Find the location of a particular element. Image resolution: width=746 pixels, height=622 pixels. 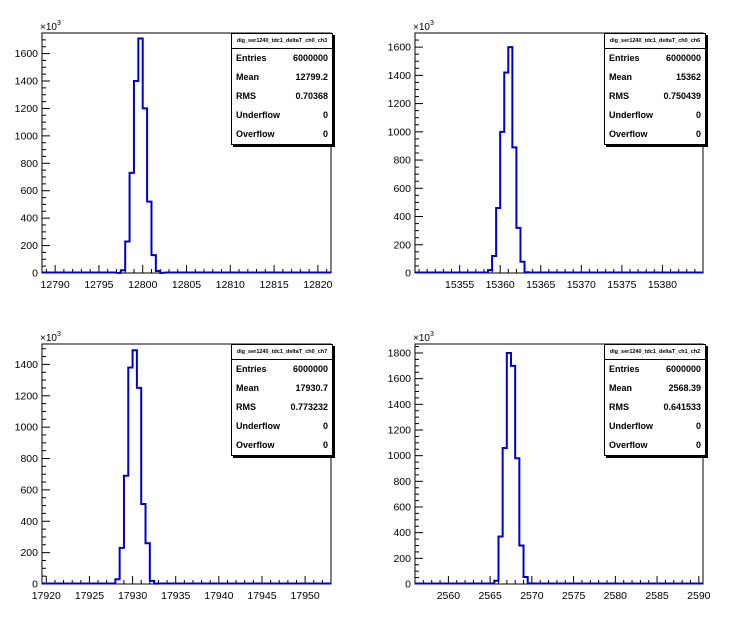

x-tick-label: 2585 is located at coordinates (657, 596).